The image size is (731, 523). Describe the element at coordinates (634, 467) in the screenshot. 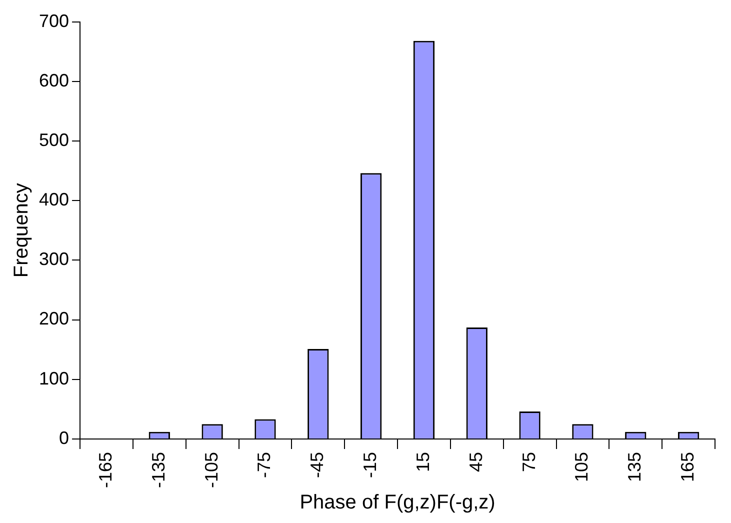

I see `x-tick-label: 135` at that location.